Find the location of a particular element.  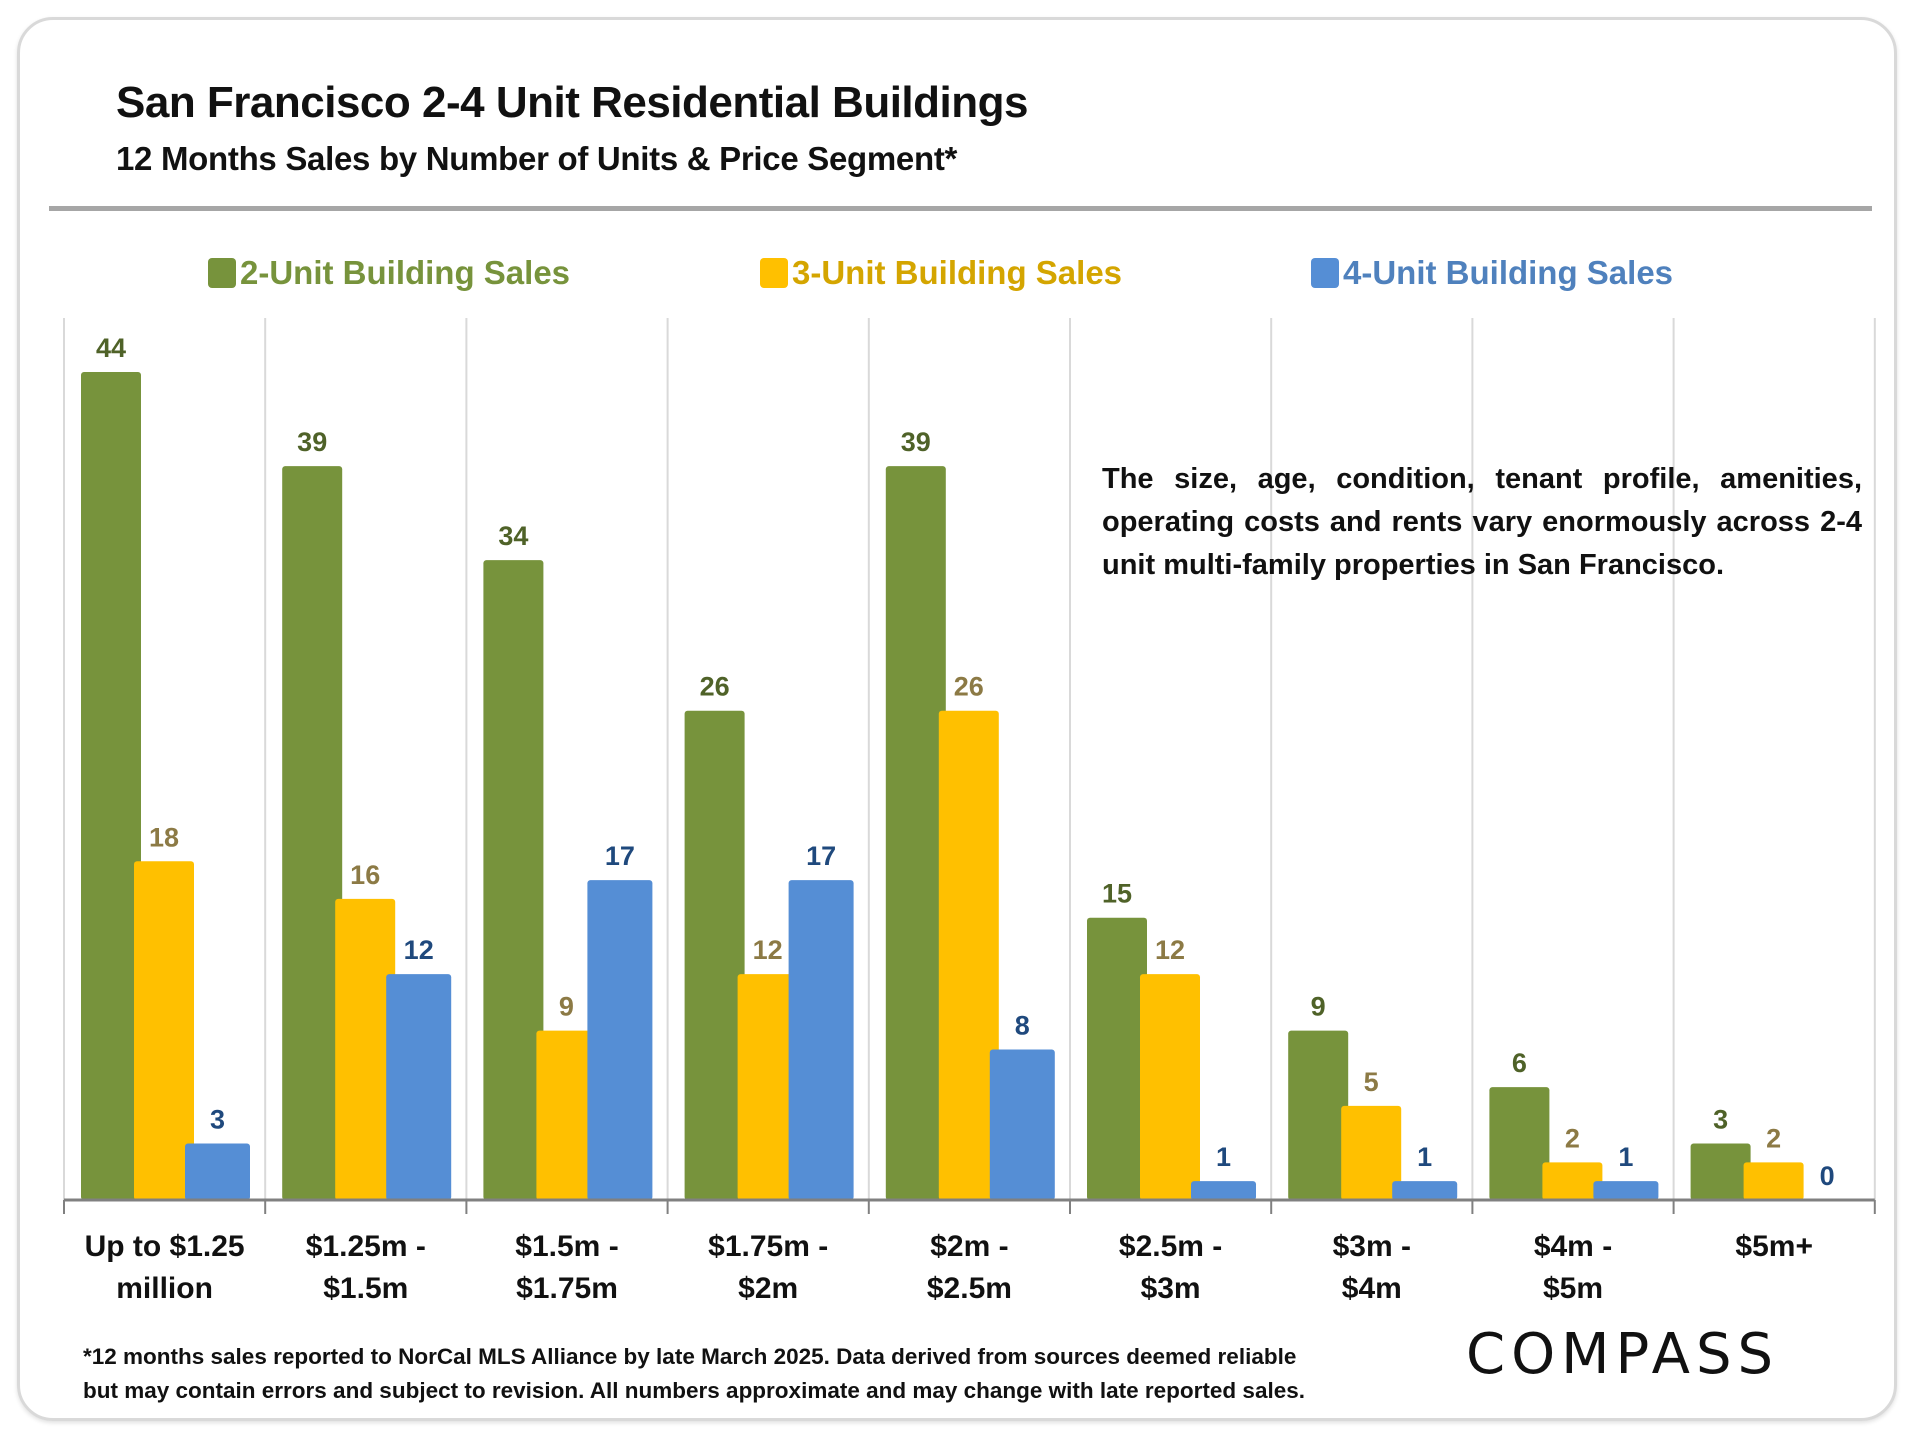

compass-logo: COMPASS is located at coordinates (1623, 1354).